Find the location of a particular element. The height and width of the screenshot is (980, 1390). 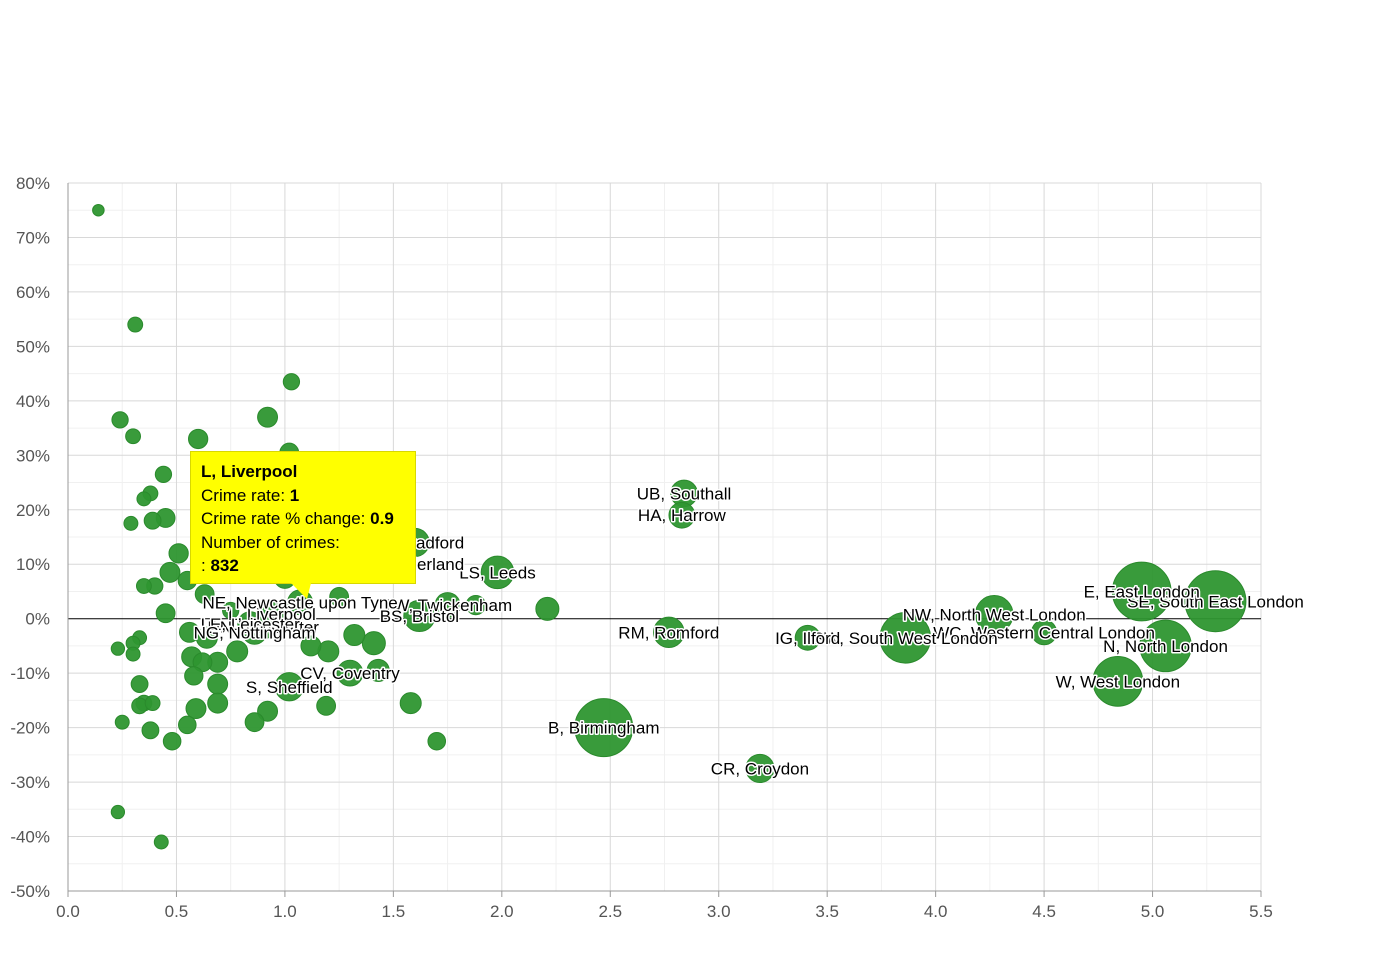

bubble-label: L, Liverpool is located at coordinates (272, 614).